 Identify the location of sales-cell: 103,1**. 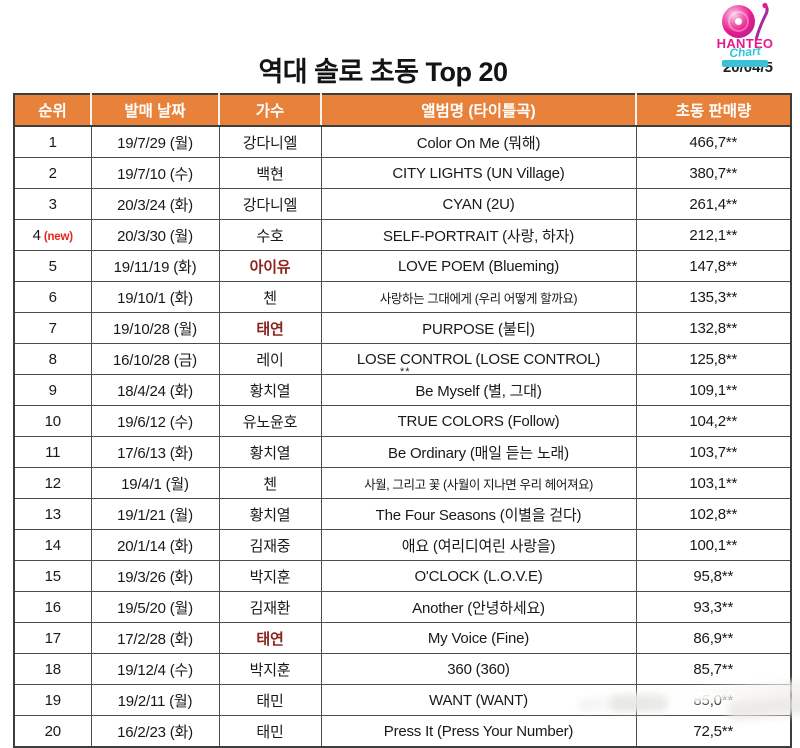
(713, 483).